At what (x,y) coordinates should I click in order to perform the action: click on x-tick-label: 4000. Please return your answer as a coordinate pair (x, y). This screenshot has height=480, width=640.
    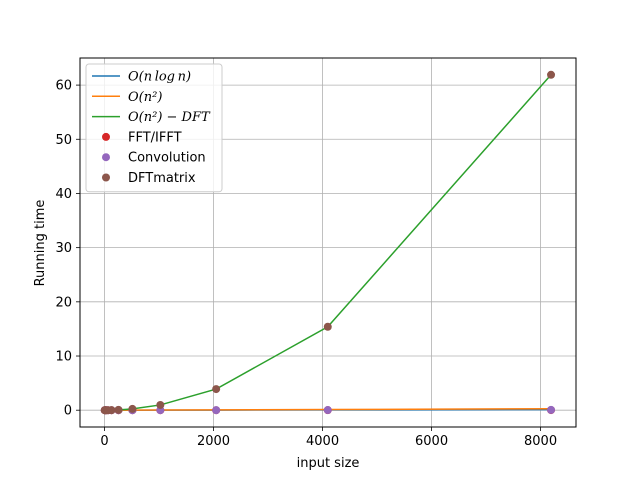
    Looking at the image, I should click on (322, 441).